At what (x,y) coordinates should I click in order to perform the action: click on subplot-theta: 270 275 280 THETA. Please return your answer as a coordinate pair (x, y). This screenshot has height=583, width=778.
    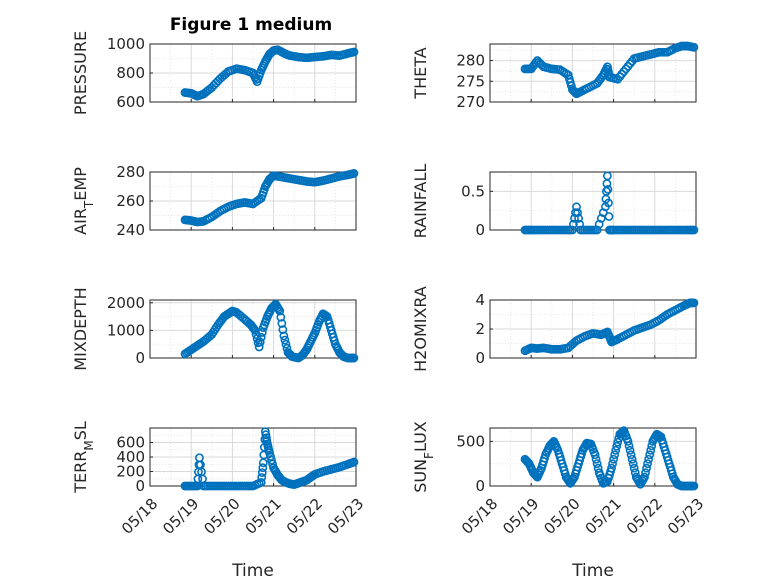
    Looking at the image, I should click on (555, 76).